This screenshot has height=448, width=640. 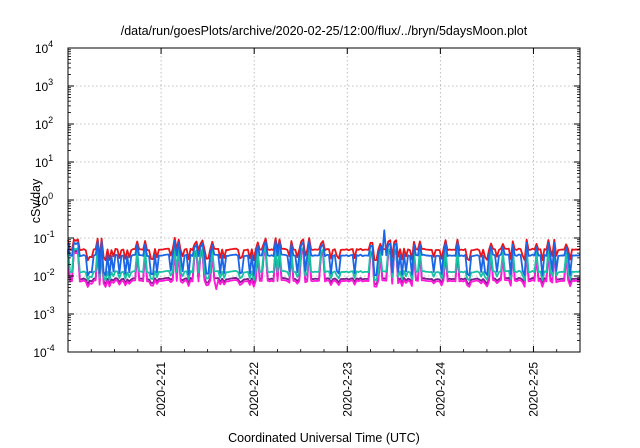 I want to click on x-tick-label: 2020-2-21, so click(x=161, y=389).